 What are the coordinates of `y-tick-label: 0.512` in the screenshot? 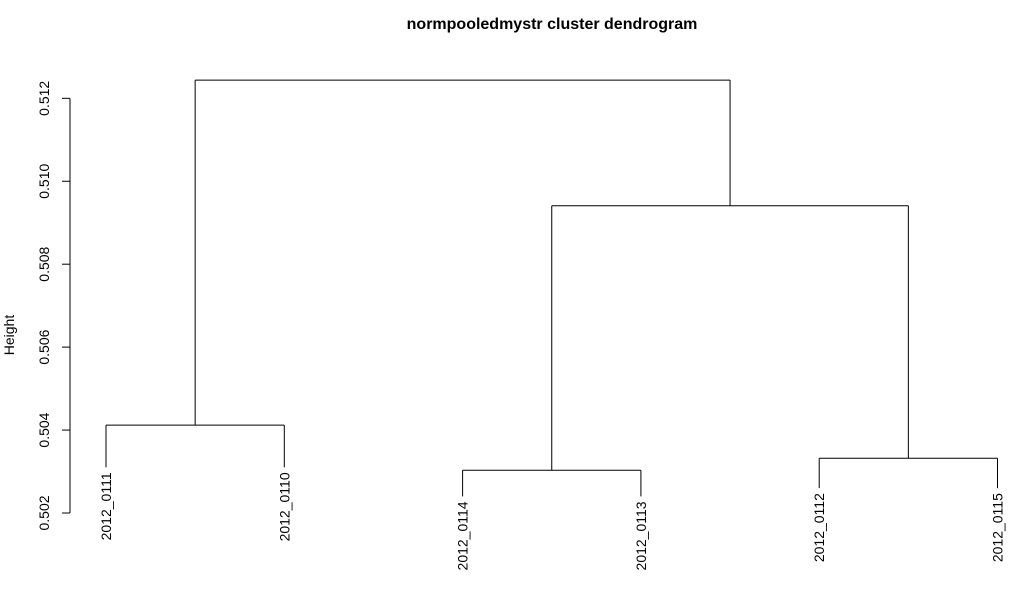 It's located at (44, 98).